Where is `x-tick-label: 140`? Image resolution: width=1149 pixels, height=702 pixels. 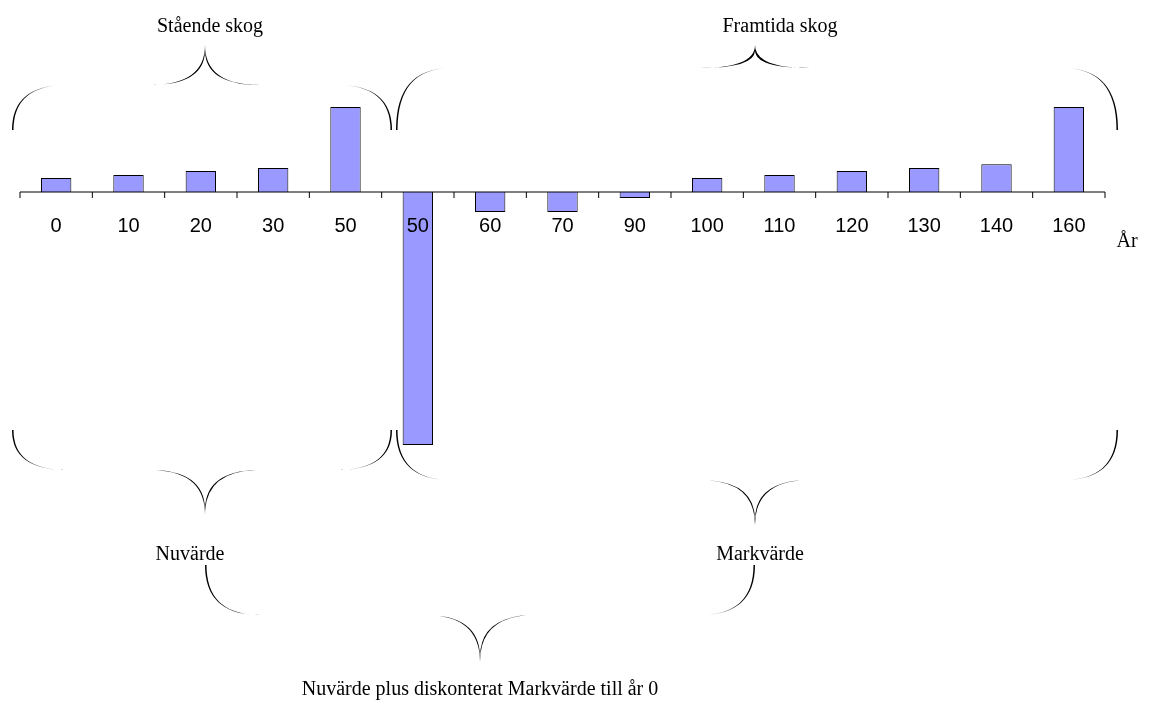
x-tick-label: 140 is located at coordinates (996, 224).